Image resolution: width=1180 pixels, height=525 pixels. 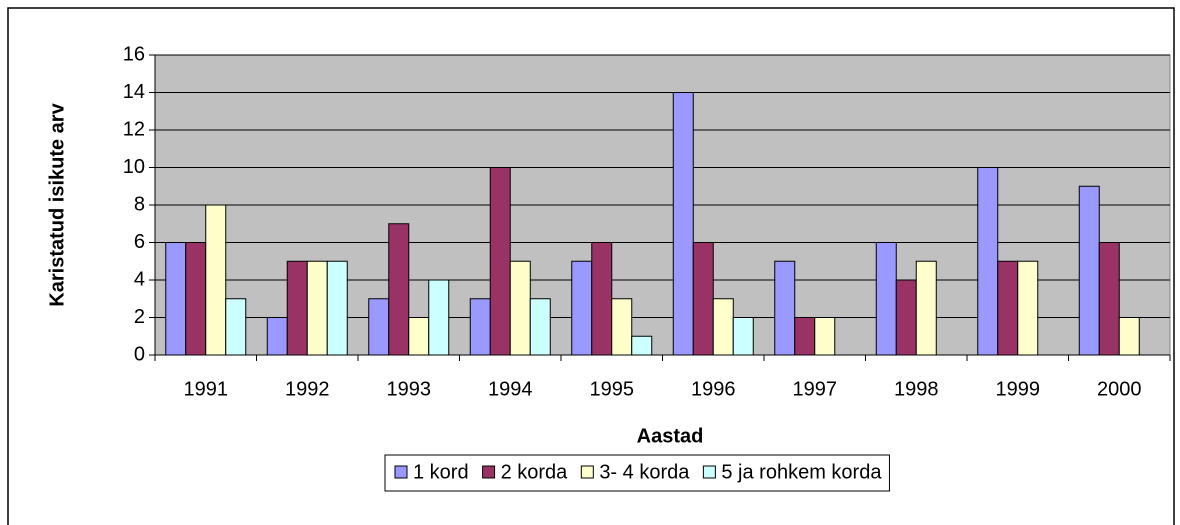 What do you see at coordinates (139, 317) in the screenshot?
I see `y-tick-label: 2` at bounding box center [139, 317].